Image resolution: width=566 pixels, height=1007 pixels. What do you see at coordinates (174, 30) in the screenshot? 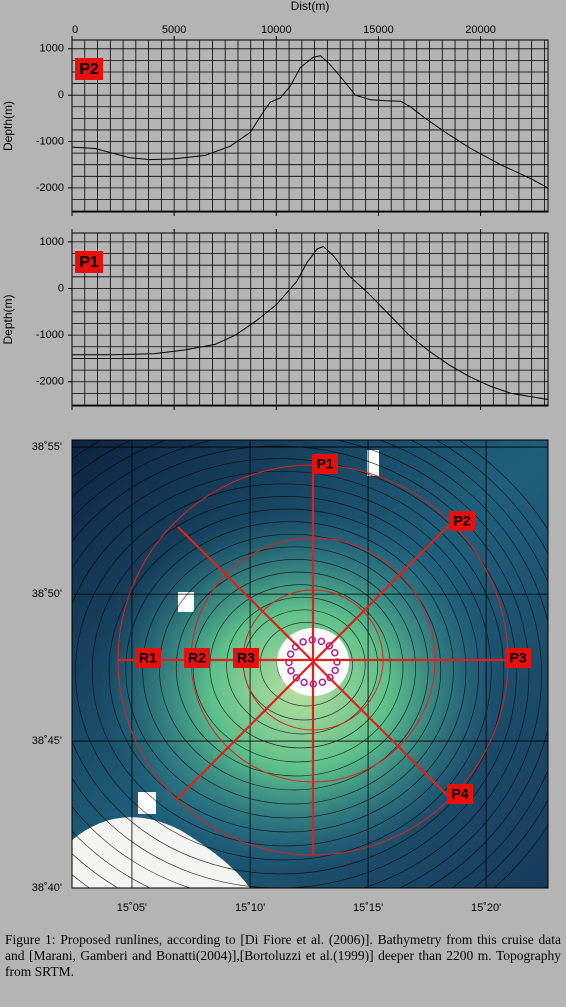
I see `x-tick-label: 5000` at bounding box center [174, 30].